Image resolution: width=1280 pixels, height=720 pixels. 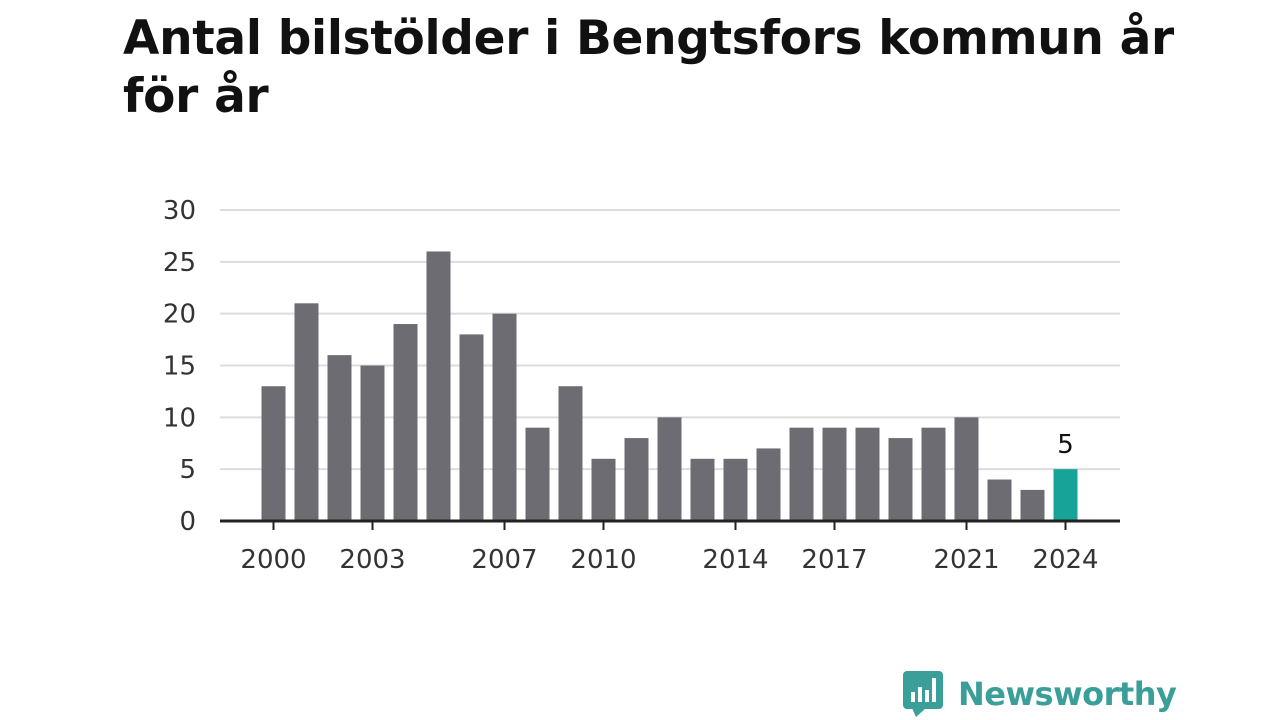 What do you see at coordinates (405, 422) in the screenshot?
I see `bar-2004` at bounding box center [405, 422].